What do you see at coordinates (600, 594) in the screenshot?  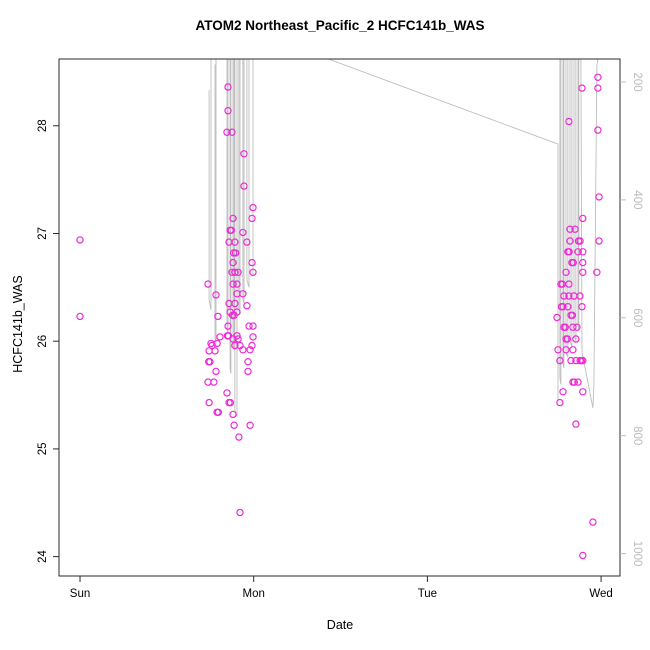 I see `x-tick-label: Wed` at bounding box center [600, 594].